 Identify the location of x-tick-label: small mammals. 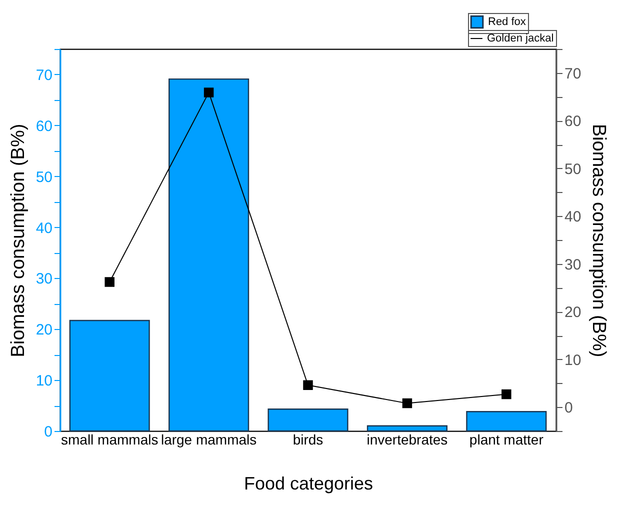
(109, 440).